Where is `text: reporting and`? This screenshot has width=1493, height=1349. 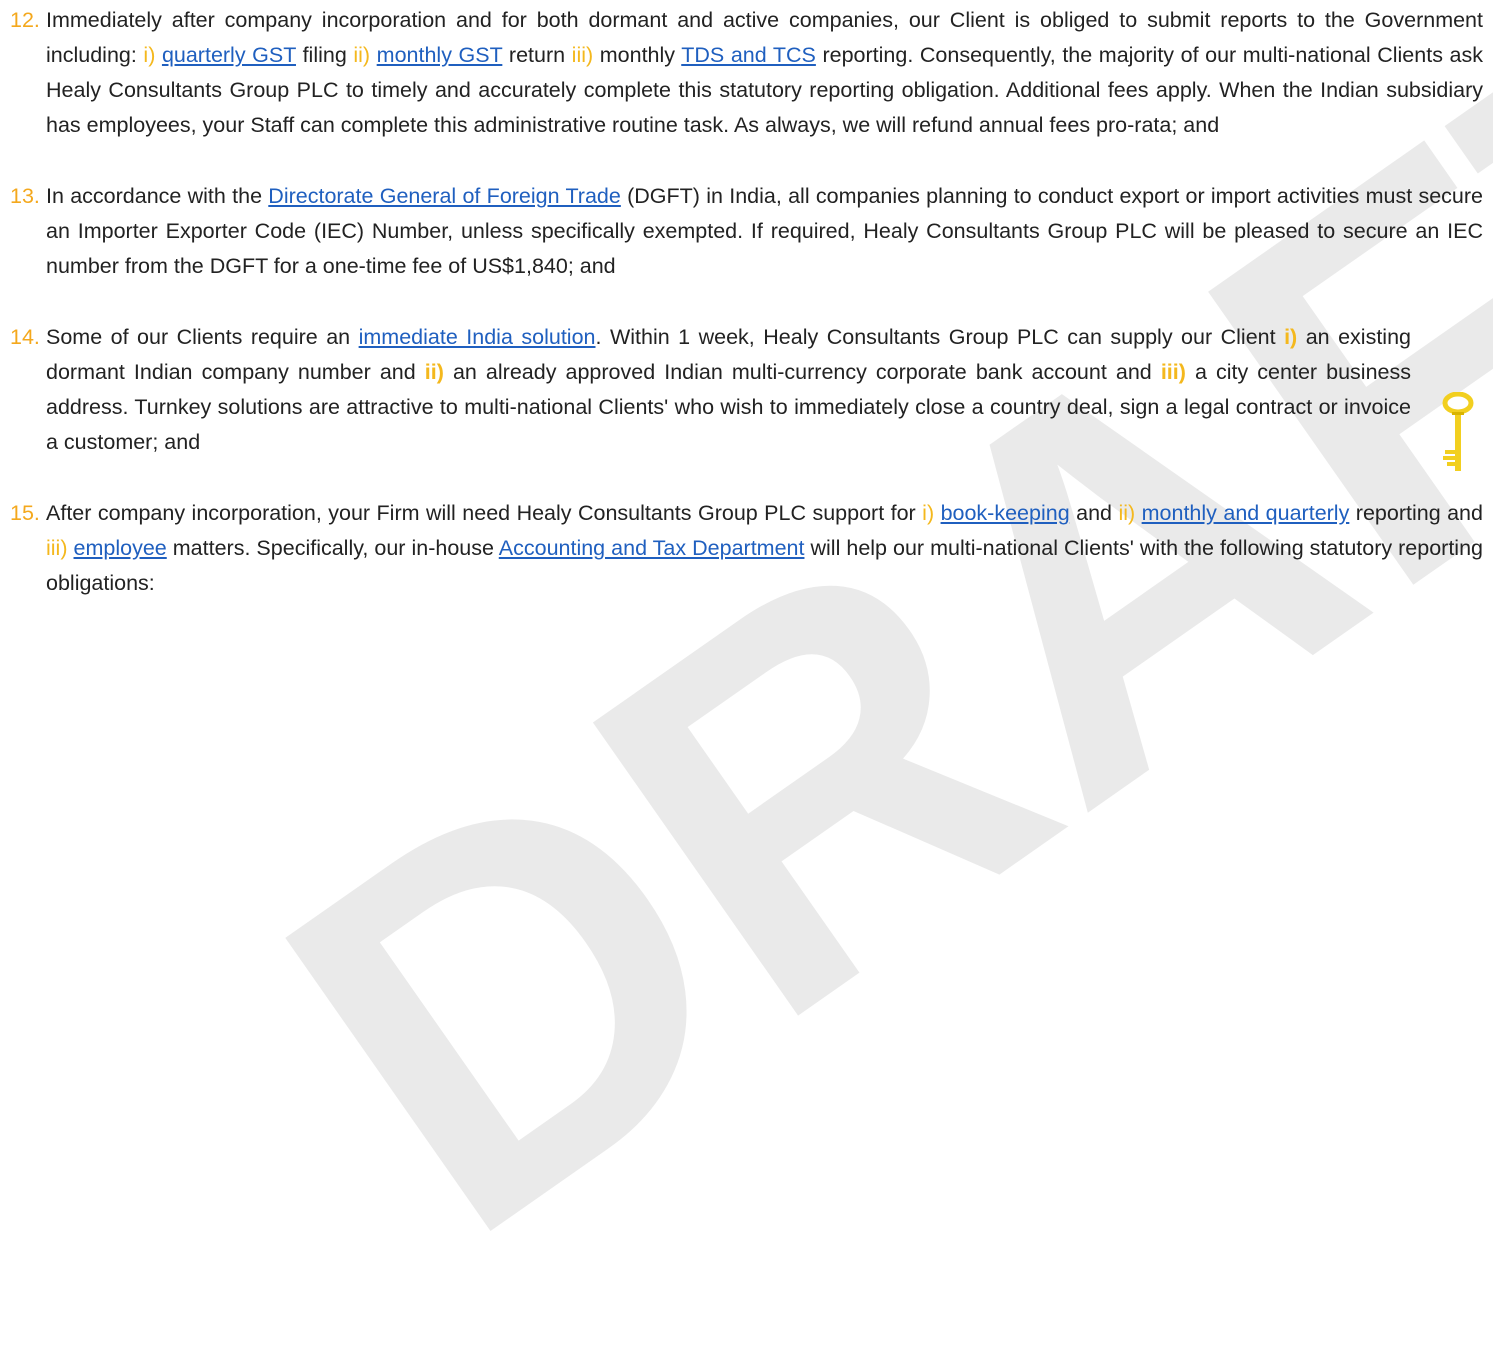
text: reporting and is located at coordinates (1416, 513).